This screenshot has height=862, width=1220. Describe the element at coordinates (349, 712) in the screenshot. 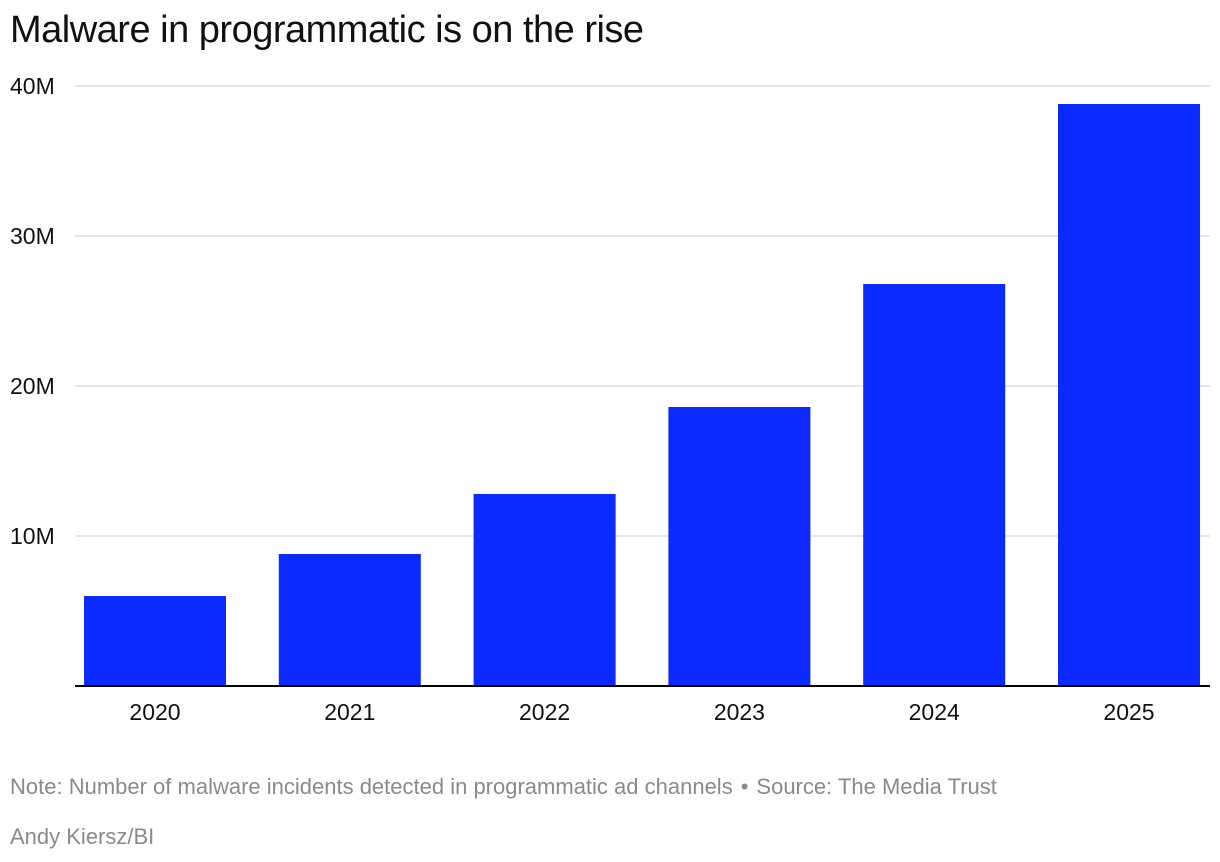

I see `x-tick-label: 2021` at that location.